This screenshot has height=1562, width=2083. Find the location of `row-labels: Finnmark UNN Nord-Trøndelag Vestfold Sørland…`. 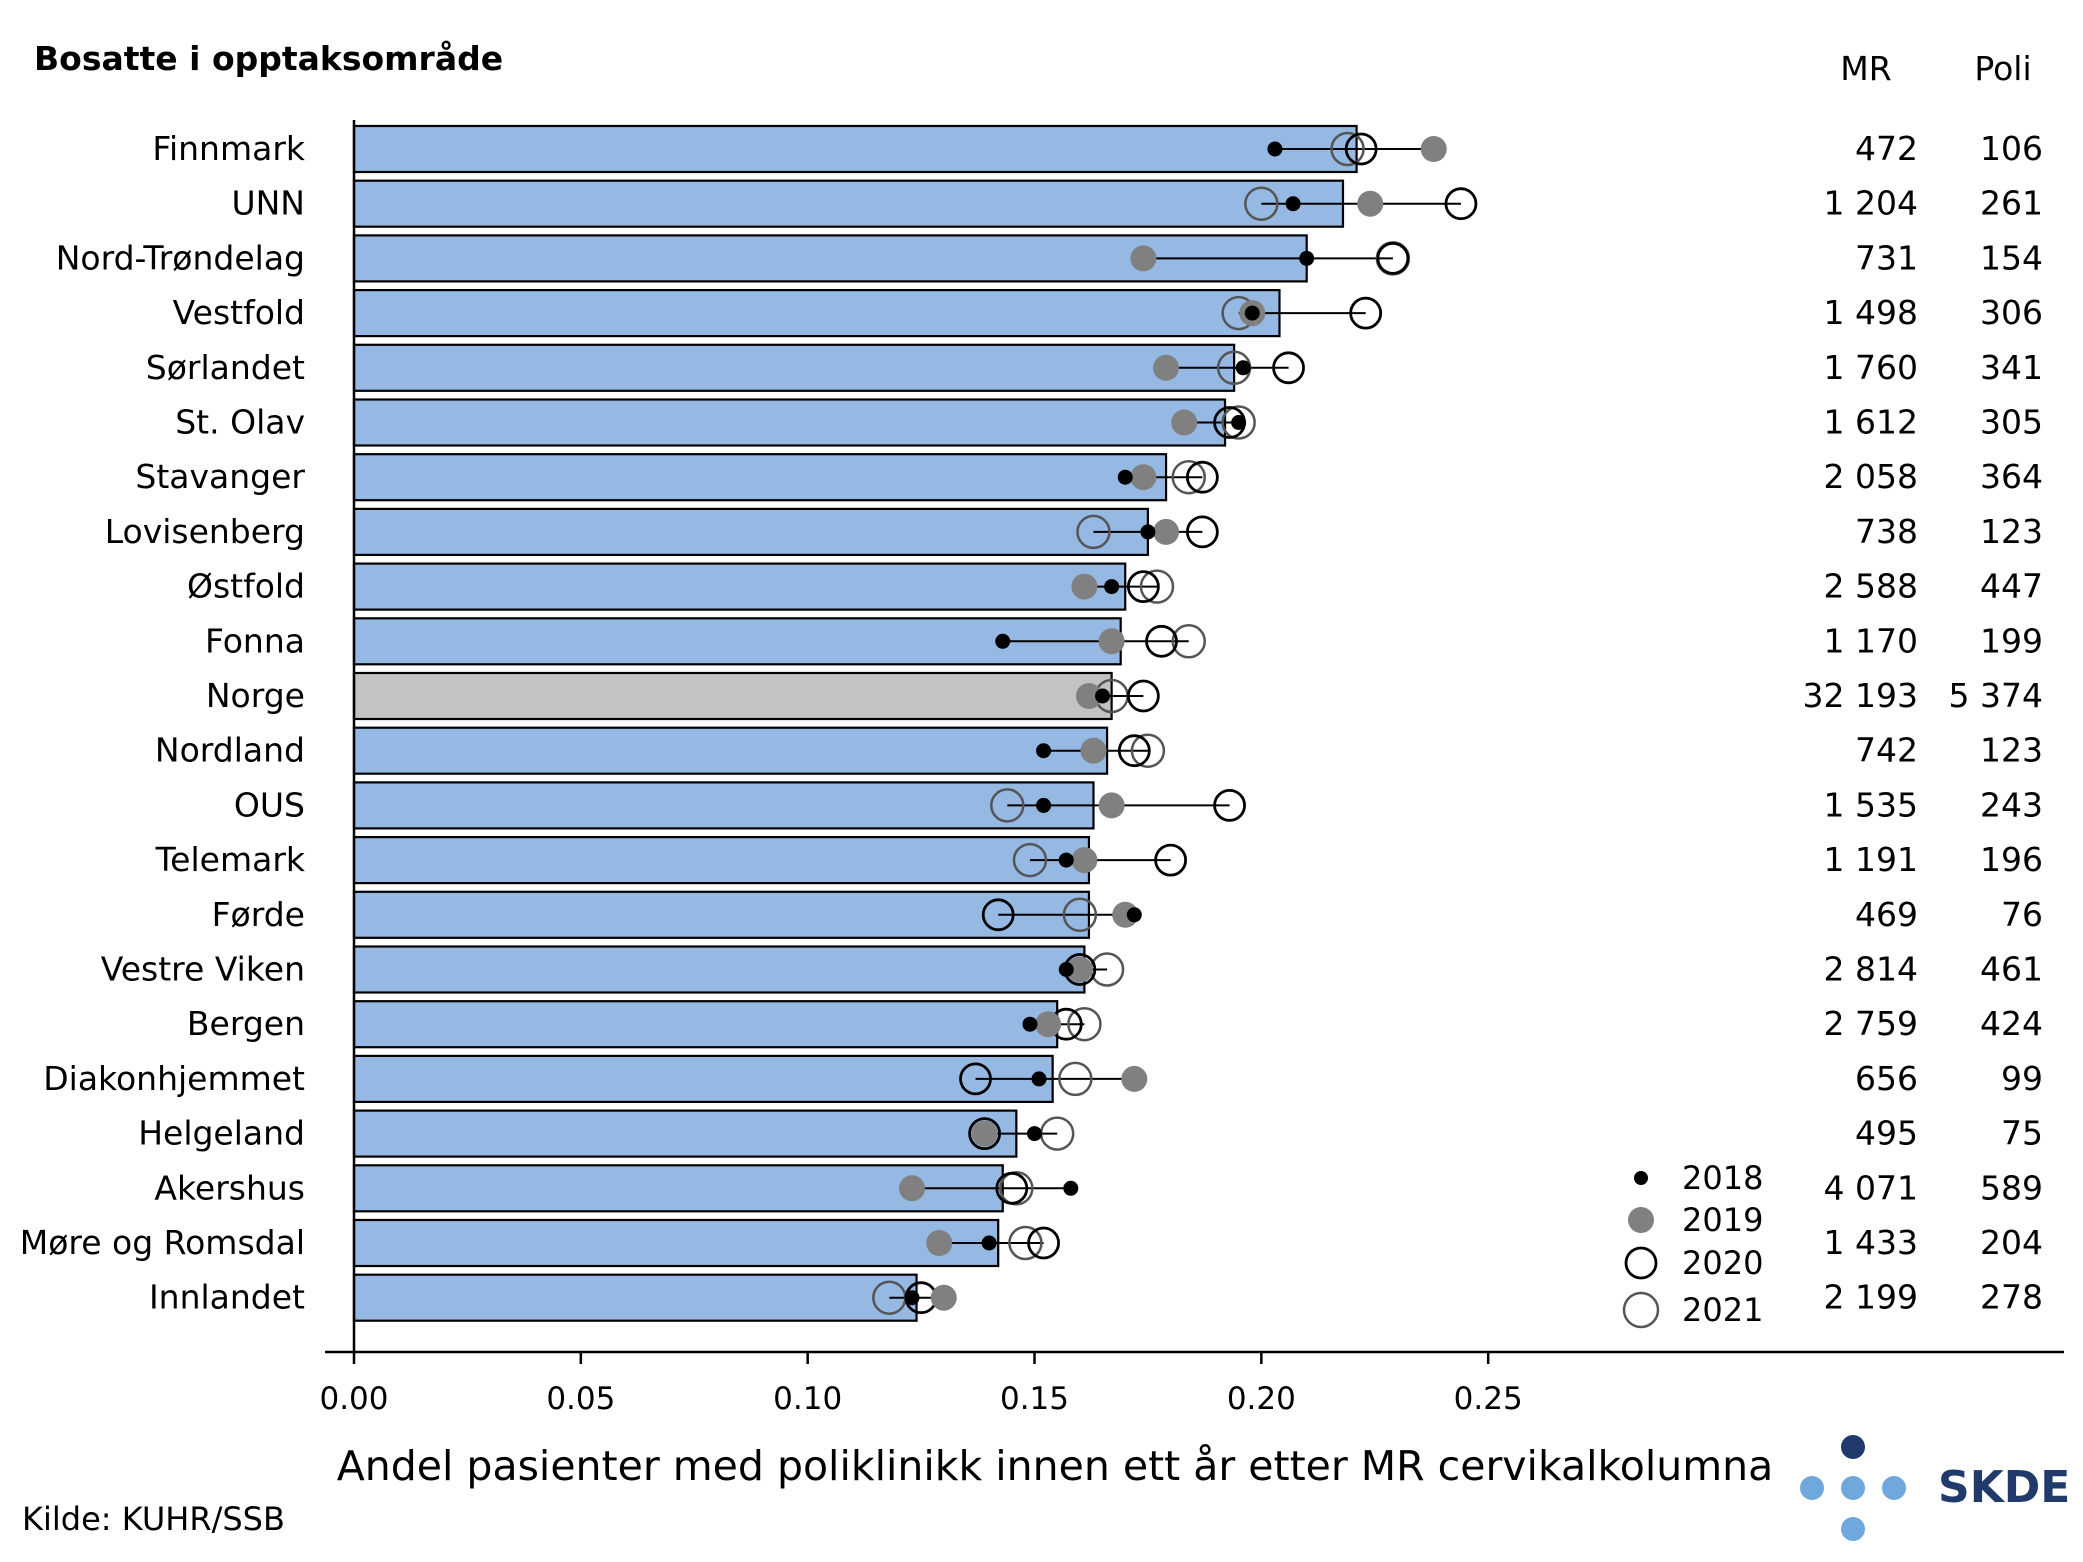

row-labels: Finnmark UNN Nord-Trøndelag Vestfold Sørland… is located at coordinates (163, 723).